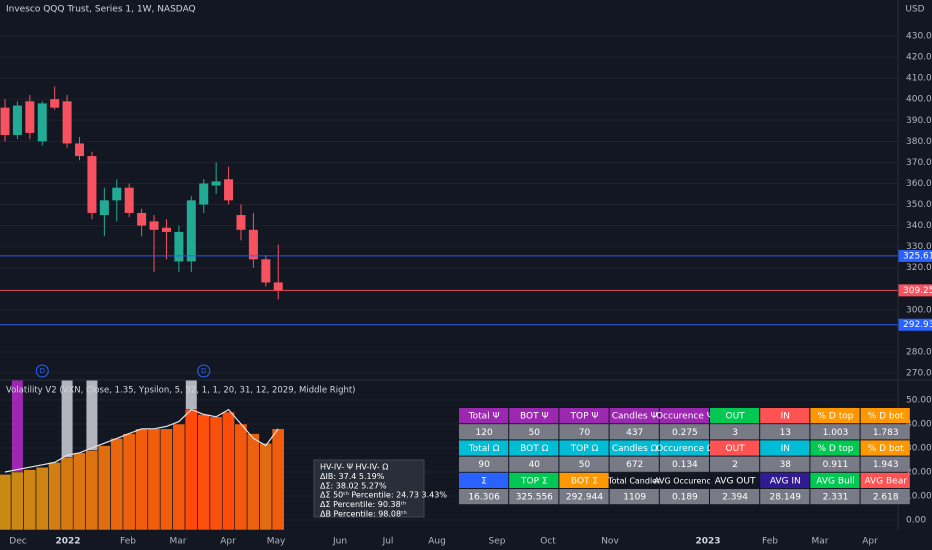 This screenshot has height=550, width=932. I want to click on table-cell-text: 90, so click(484, 465).